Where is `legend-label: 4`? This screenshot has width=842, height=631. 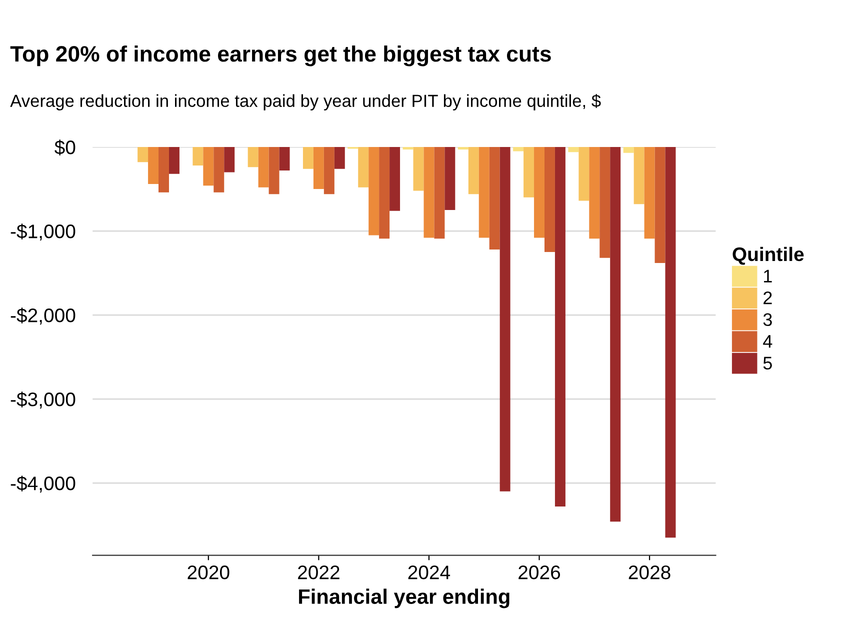
legend-label: 4 is located at coordinates (767, 341).